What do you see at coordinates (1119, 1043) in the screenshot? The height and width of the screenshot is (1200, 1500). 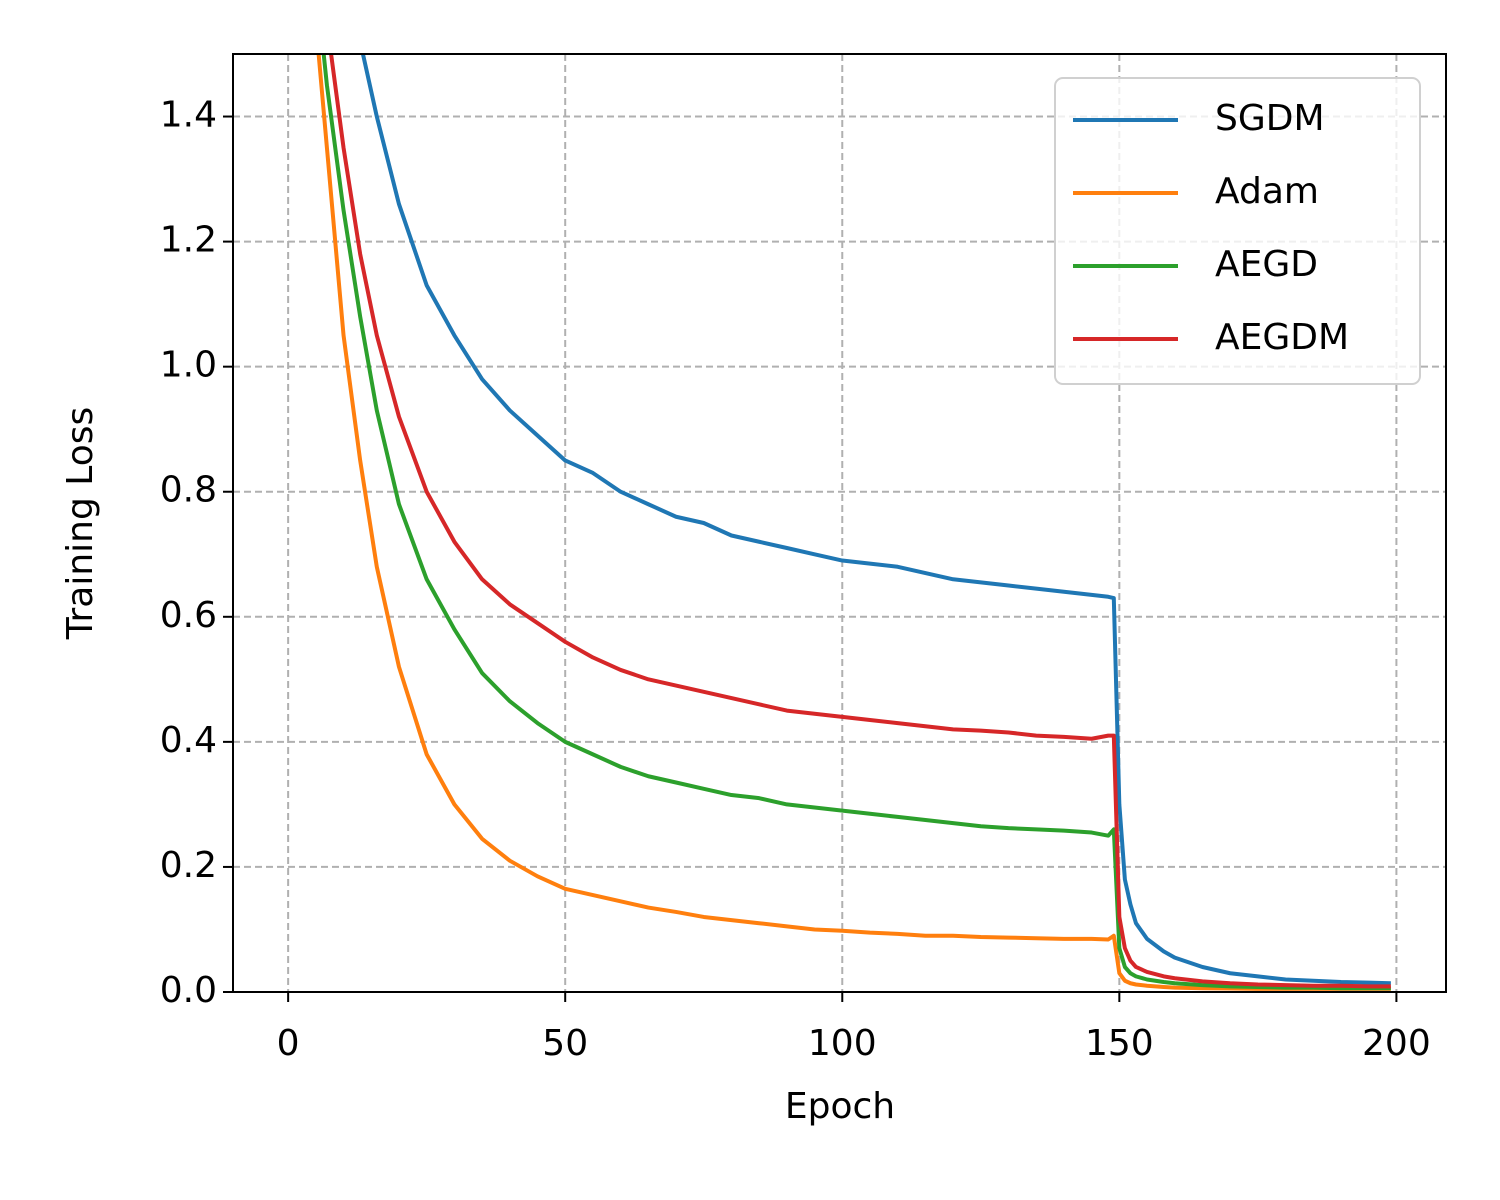 I see `x-tick-label: 150` at bounding box center [1119, 1043].